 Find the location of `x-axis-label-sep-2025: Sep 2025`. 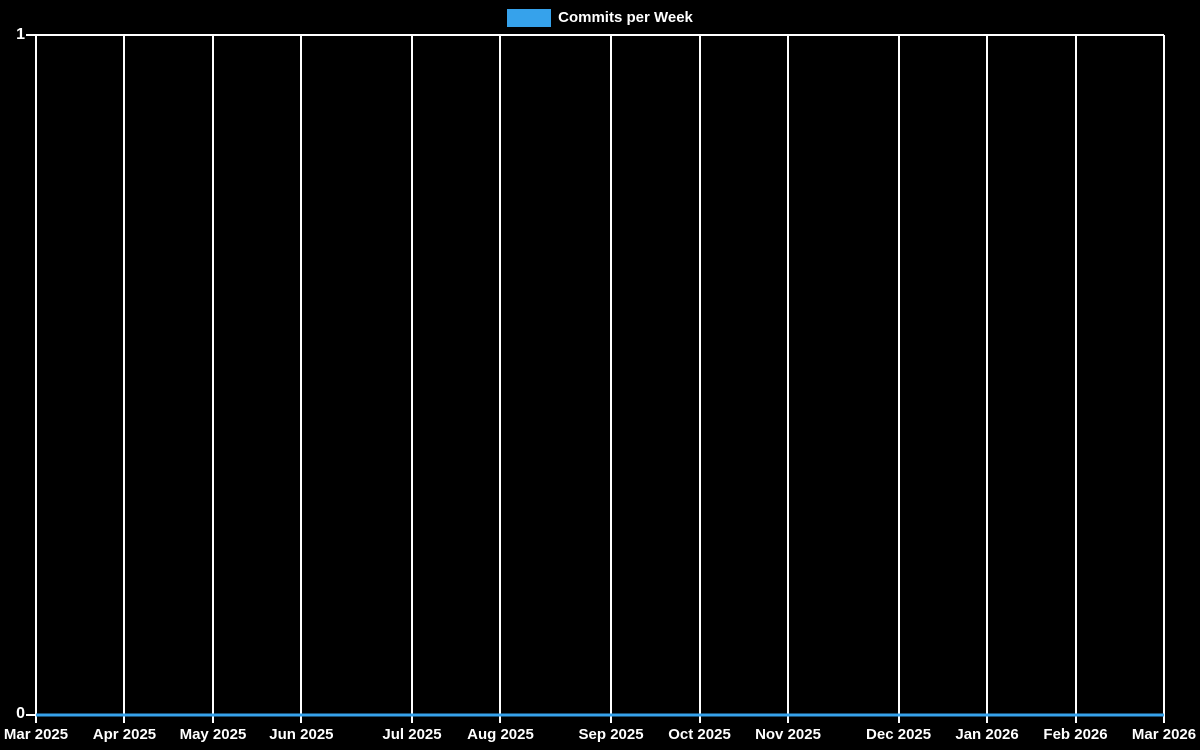

x-axis-label-sep-2025: Sep 2025 is located at coordinates (611, 734).